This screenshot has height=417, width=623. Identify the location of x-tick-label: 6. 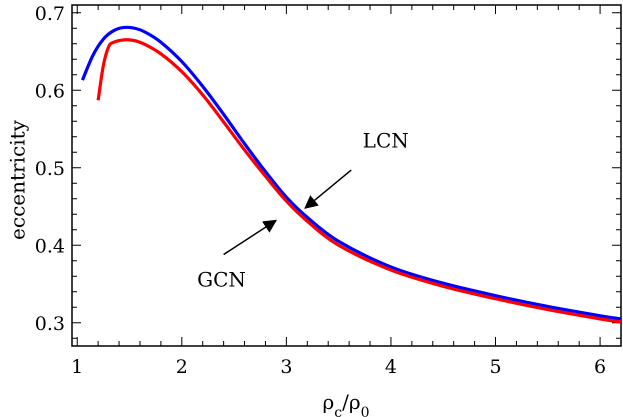
(600, 367).